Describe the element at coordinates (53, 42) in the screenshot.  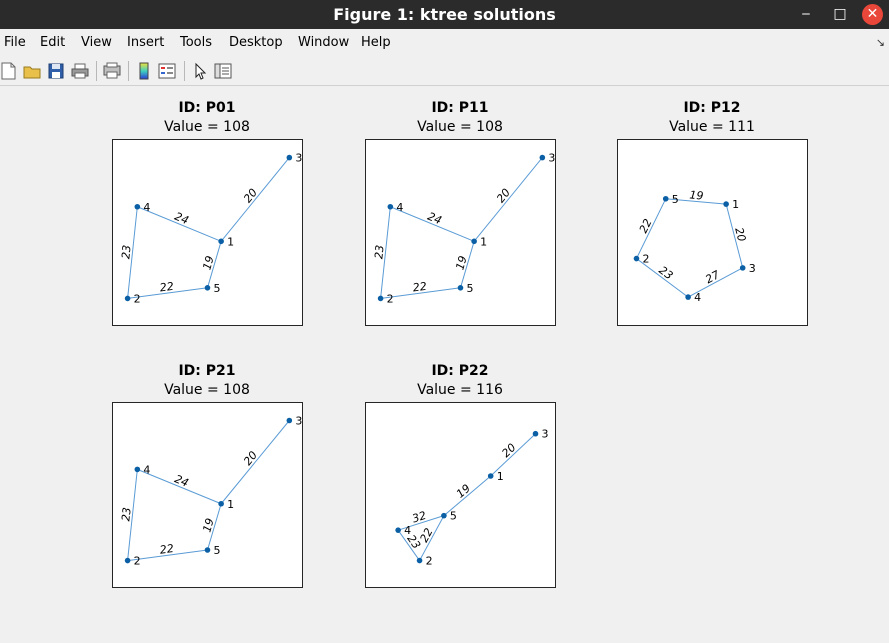
I see `menu-edit: Edit` at that location.